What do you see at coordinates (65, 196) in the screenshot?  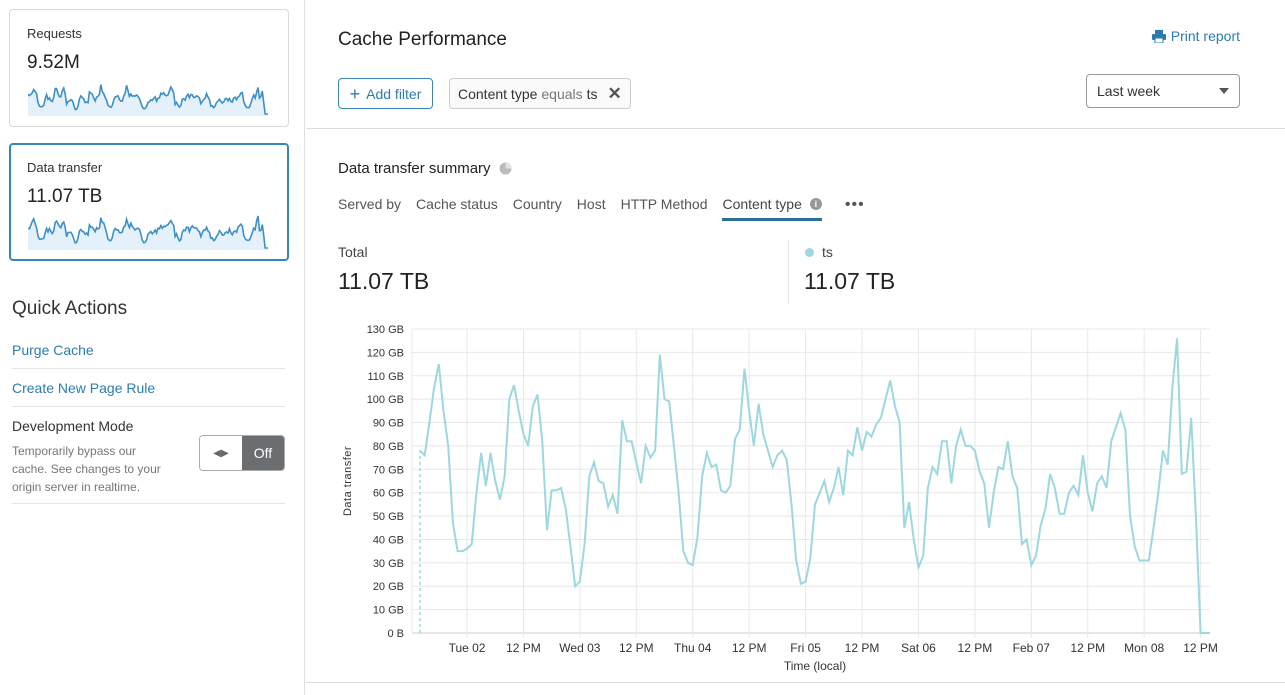 I see `card-value: 11.07 TB` at bounding box center [65, 196].